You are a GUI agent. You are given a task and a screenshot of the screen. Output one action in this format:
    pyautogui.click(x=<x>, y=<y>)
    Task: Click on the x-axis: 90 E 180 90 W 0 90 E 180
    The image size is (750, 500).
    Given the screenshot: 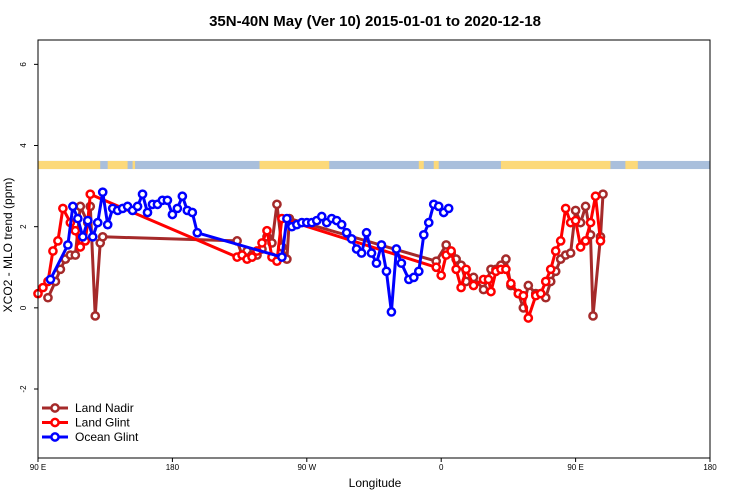 What is the action you would take?
    pyautogui.click(x=373, y=465)
    